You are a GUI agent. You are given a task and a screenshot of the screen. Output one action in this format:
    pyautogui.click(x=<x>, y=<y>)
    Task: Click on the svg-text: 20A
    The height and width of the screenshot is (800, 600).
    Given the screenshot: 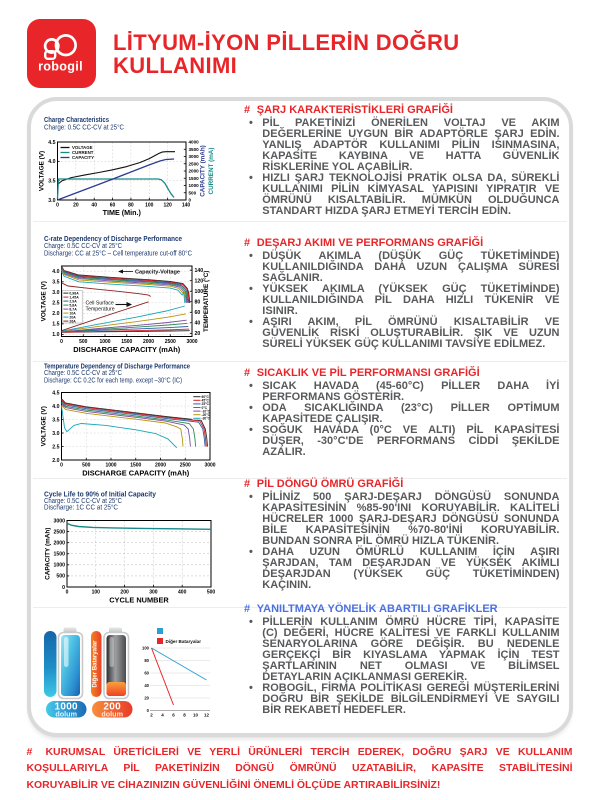 What is the action you would take?
    pyautogui.click(x=72, y=318)
    